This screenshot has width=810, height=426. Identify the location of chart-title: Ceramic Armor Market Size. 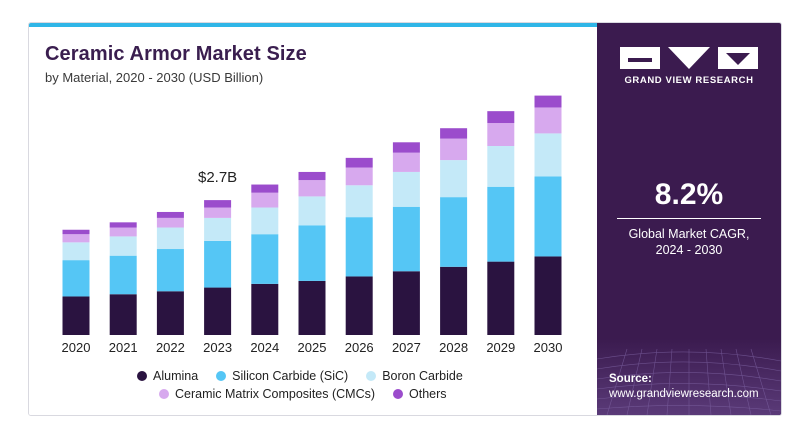
(176, 54).